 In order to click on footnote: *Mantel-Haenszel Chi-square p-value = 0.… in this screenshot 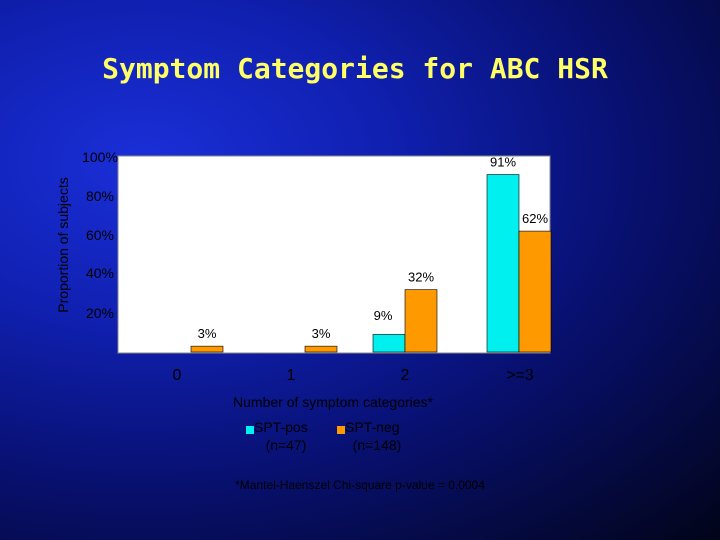, I will do `click(360, 485)`.